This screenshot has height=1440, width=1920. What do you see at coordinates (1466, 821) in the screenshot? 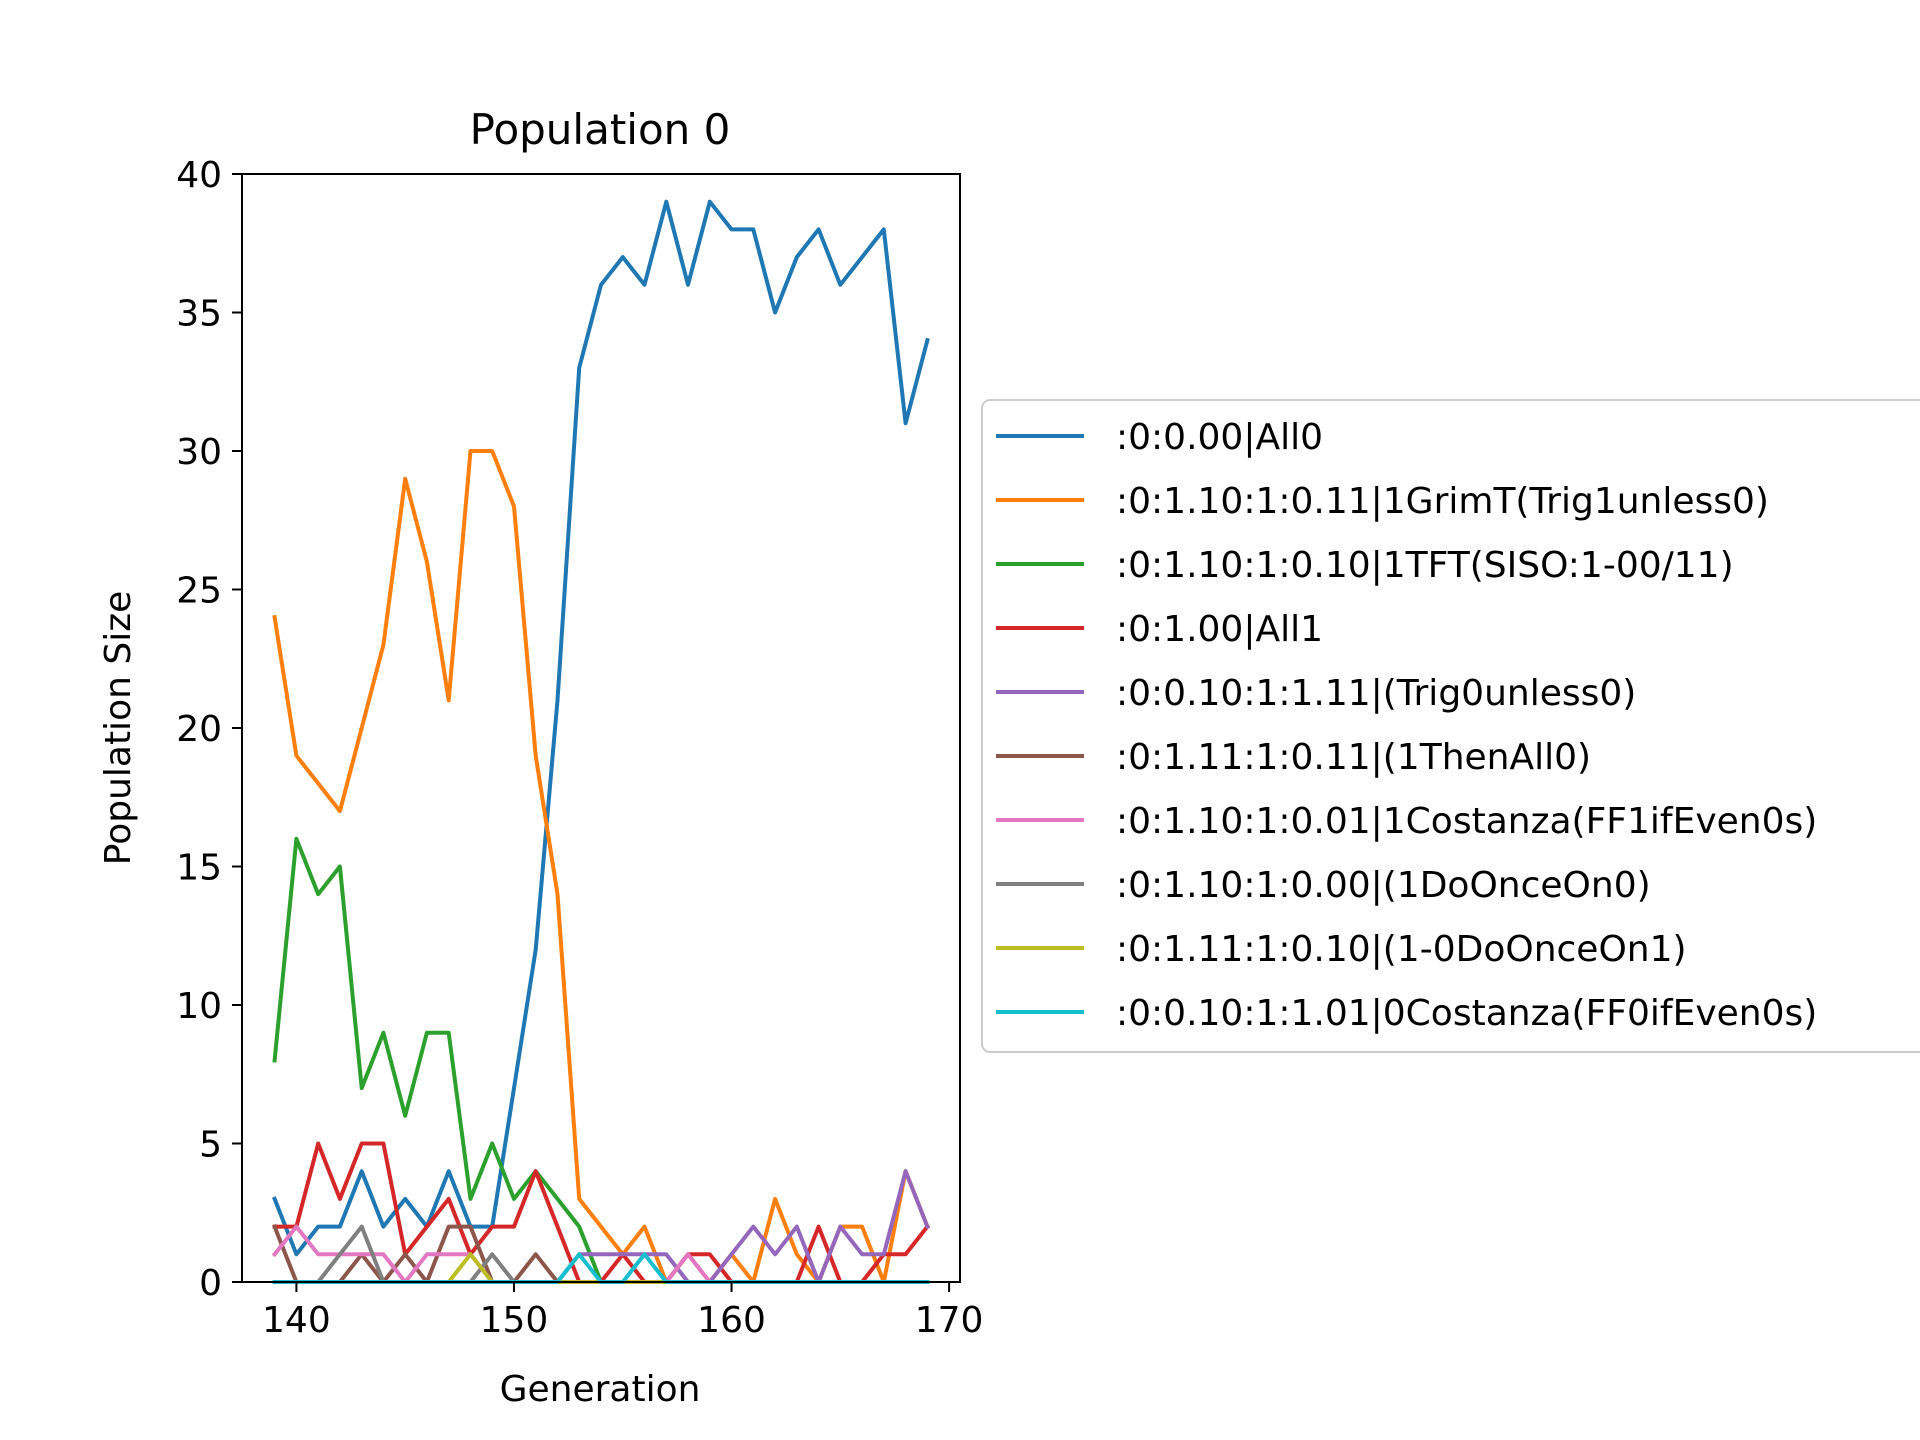
I see `legend-label-7: :0:1.10:1:0.01|1Costanza(FF1ifEven0s)` at bounding box center [1466, 821].